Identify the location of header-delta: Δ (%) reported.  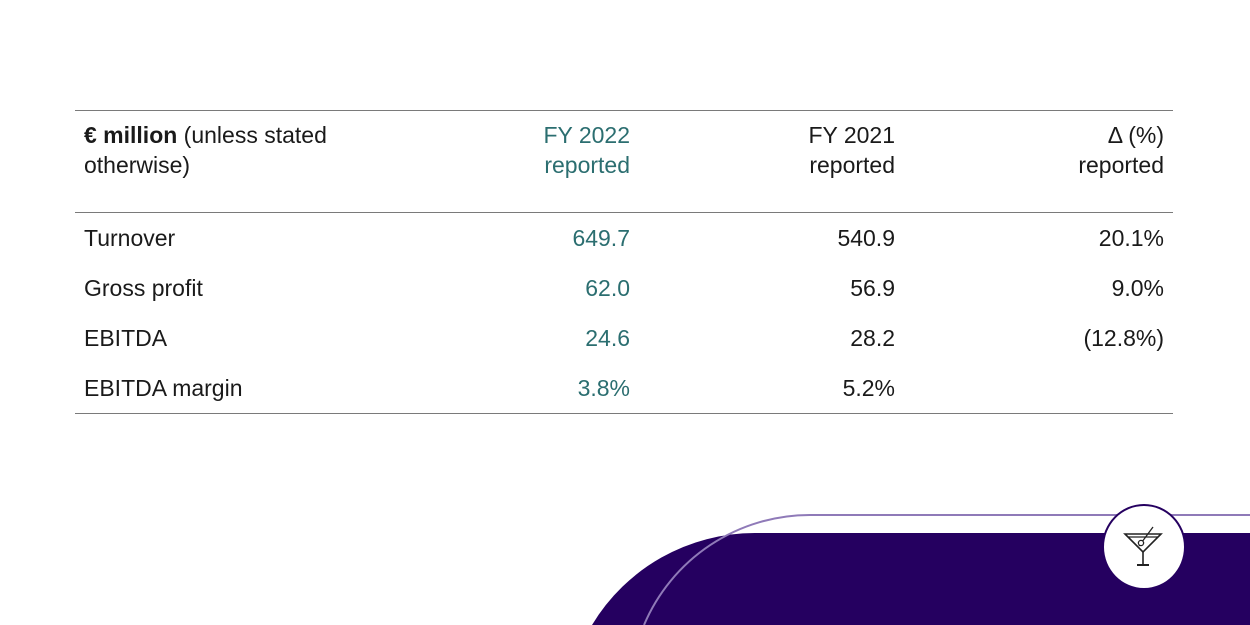
(1121, 150).